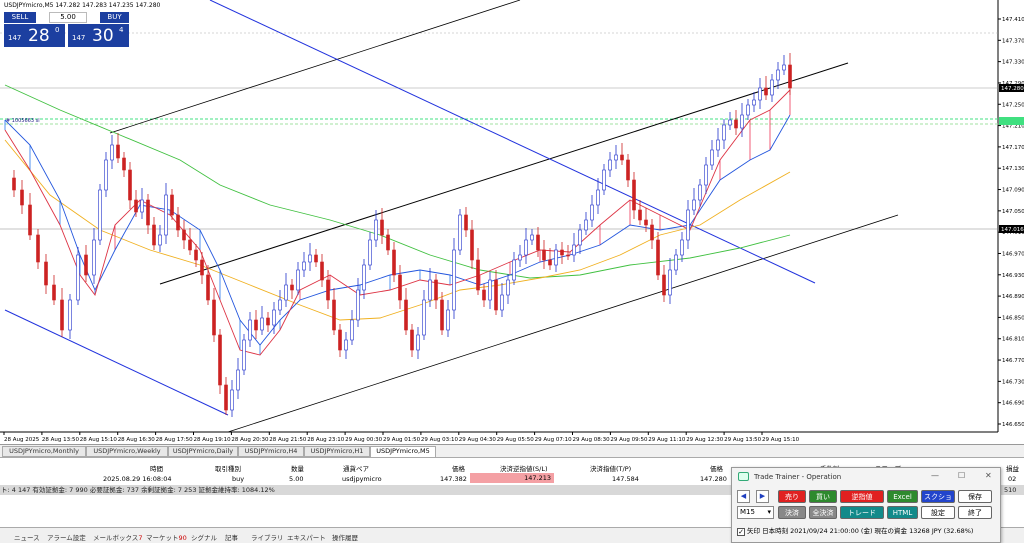 This screenshot has height=543, width=1024. I want to click on level-price-box, so click(1011, 229).